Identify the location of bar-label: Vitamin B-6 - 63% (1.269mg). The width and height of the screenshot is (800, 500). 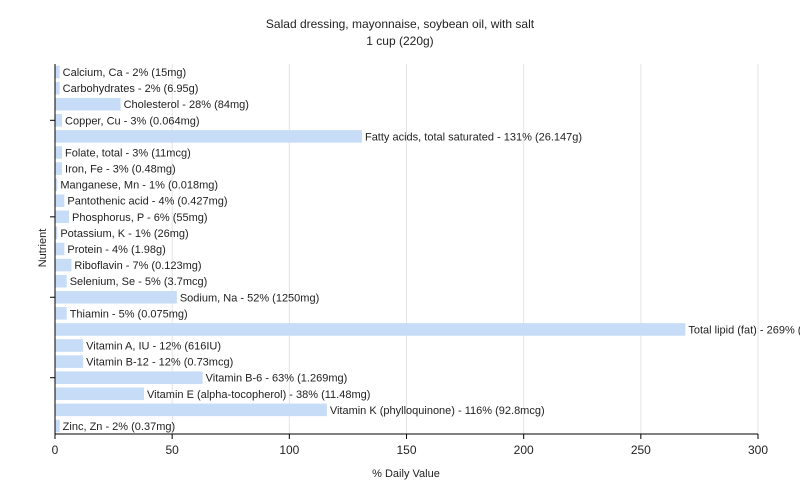
(277, 379).